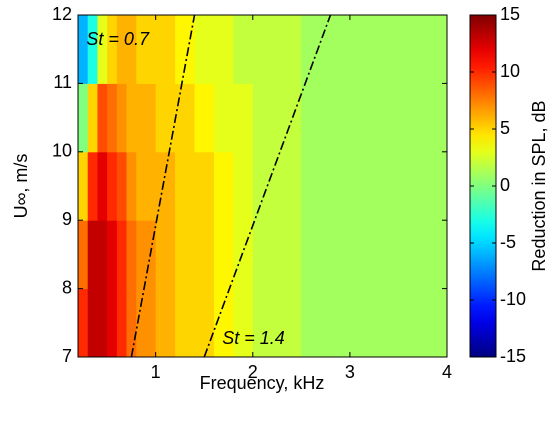 The image size is (555, 421). I want to click on colorbar-tick-label: 10, so click(510, 71).